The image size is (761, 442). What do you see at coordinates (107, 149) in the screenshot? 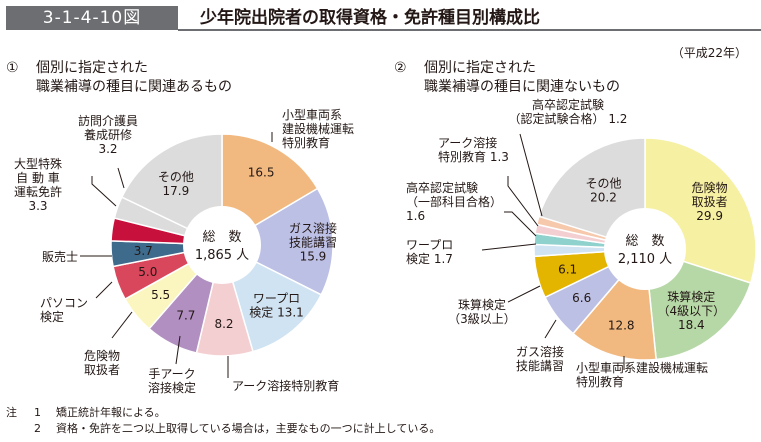
I see `callout-label-line: 3.2` at bounding box center [107, 149].